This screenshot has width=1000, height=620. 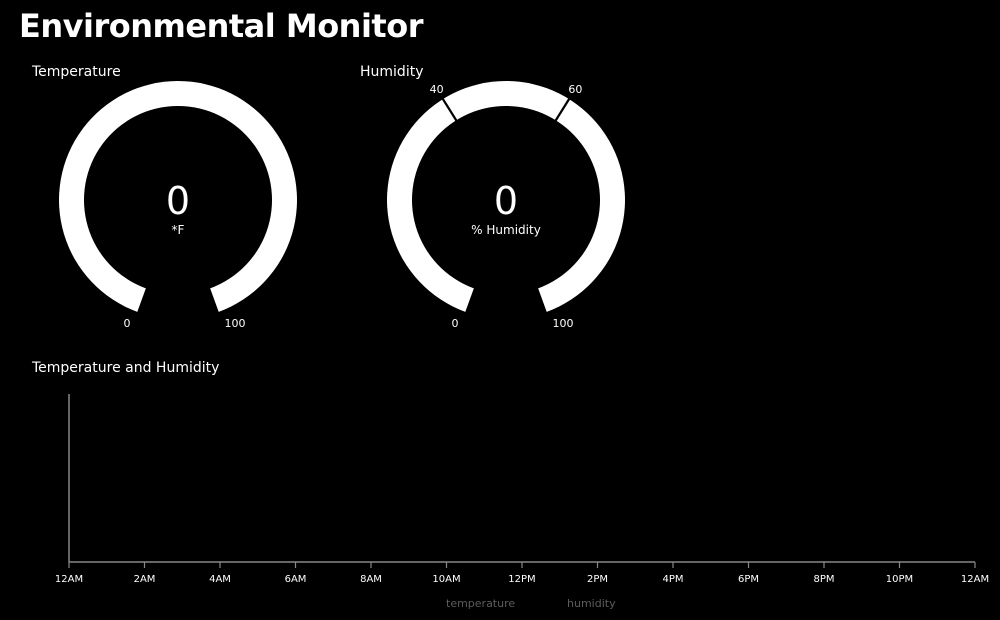 What do you see at coordinates (823, 579) in the screenshot?
I see `x-tick-label: 8PM` at bounding box center [823, 579].